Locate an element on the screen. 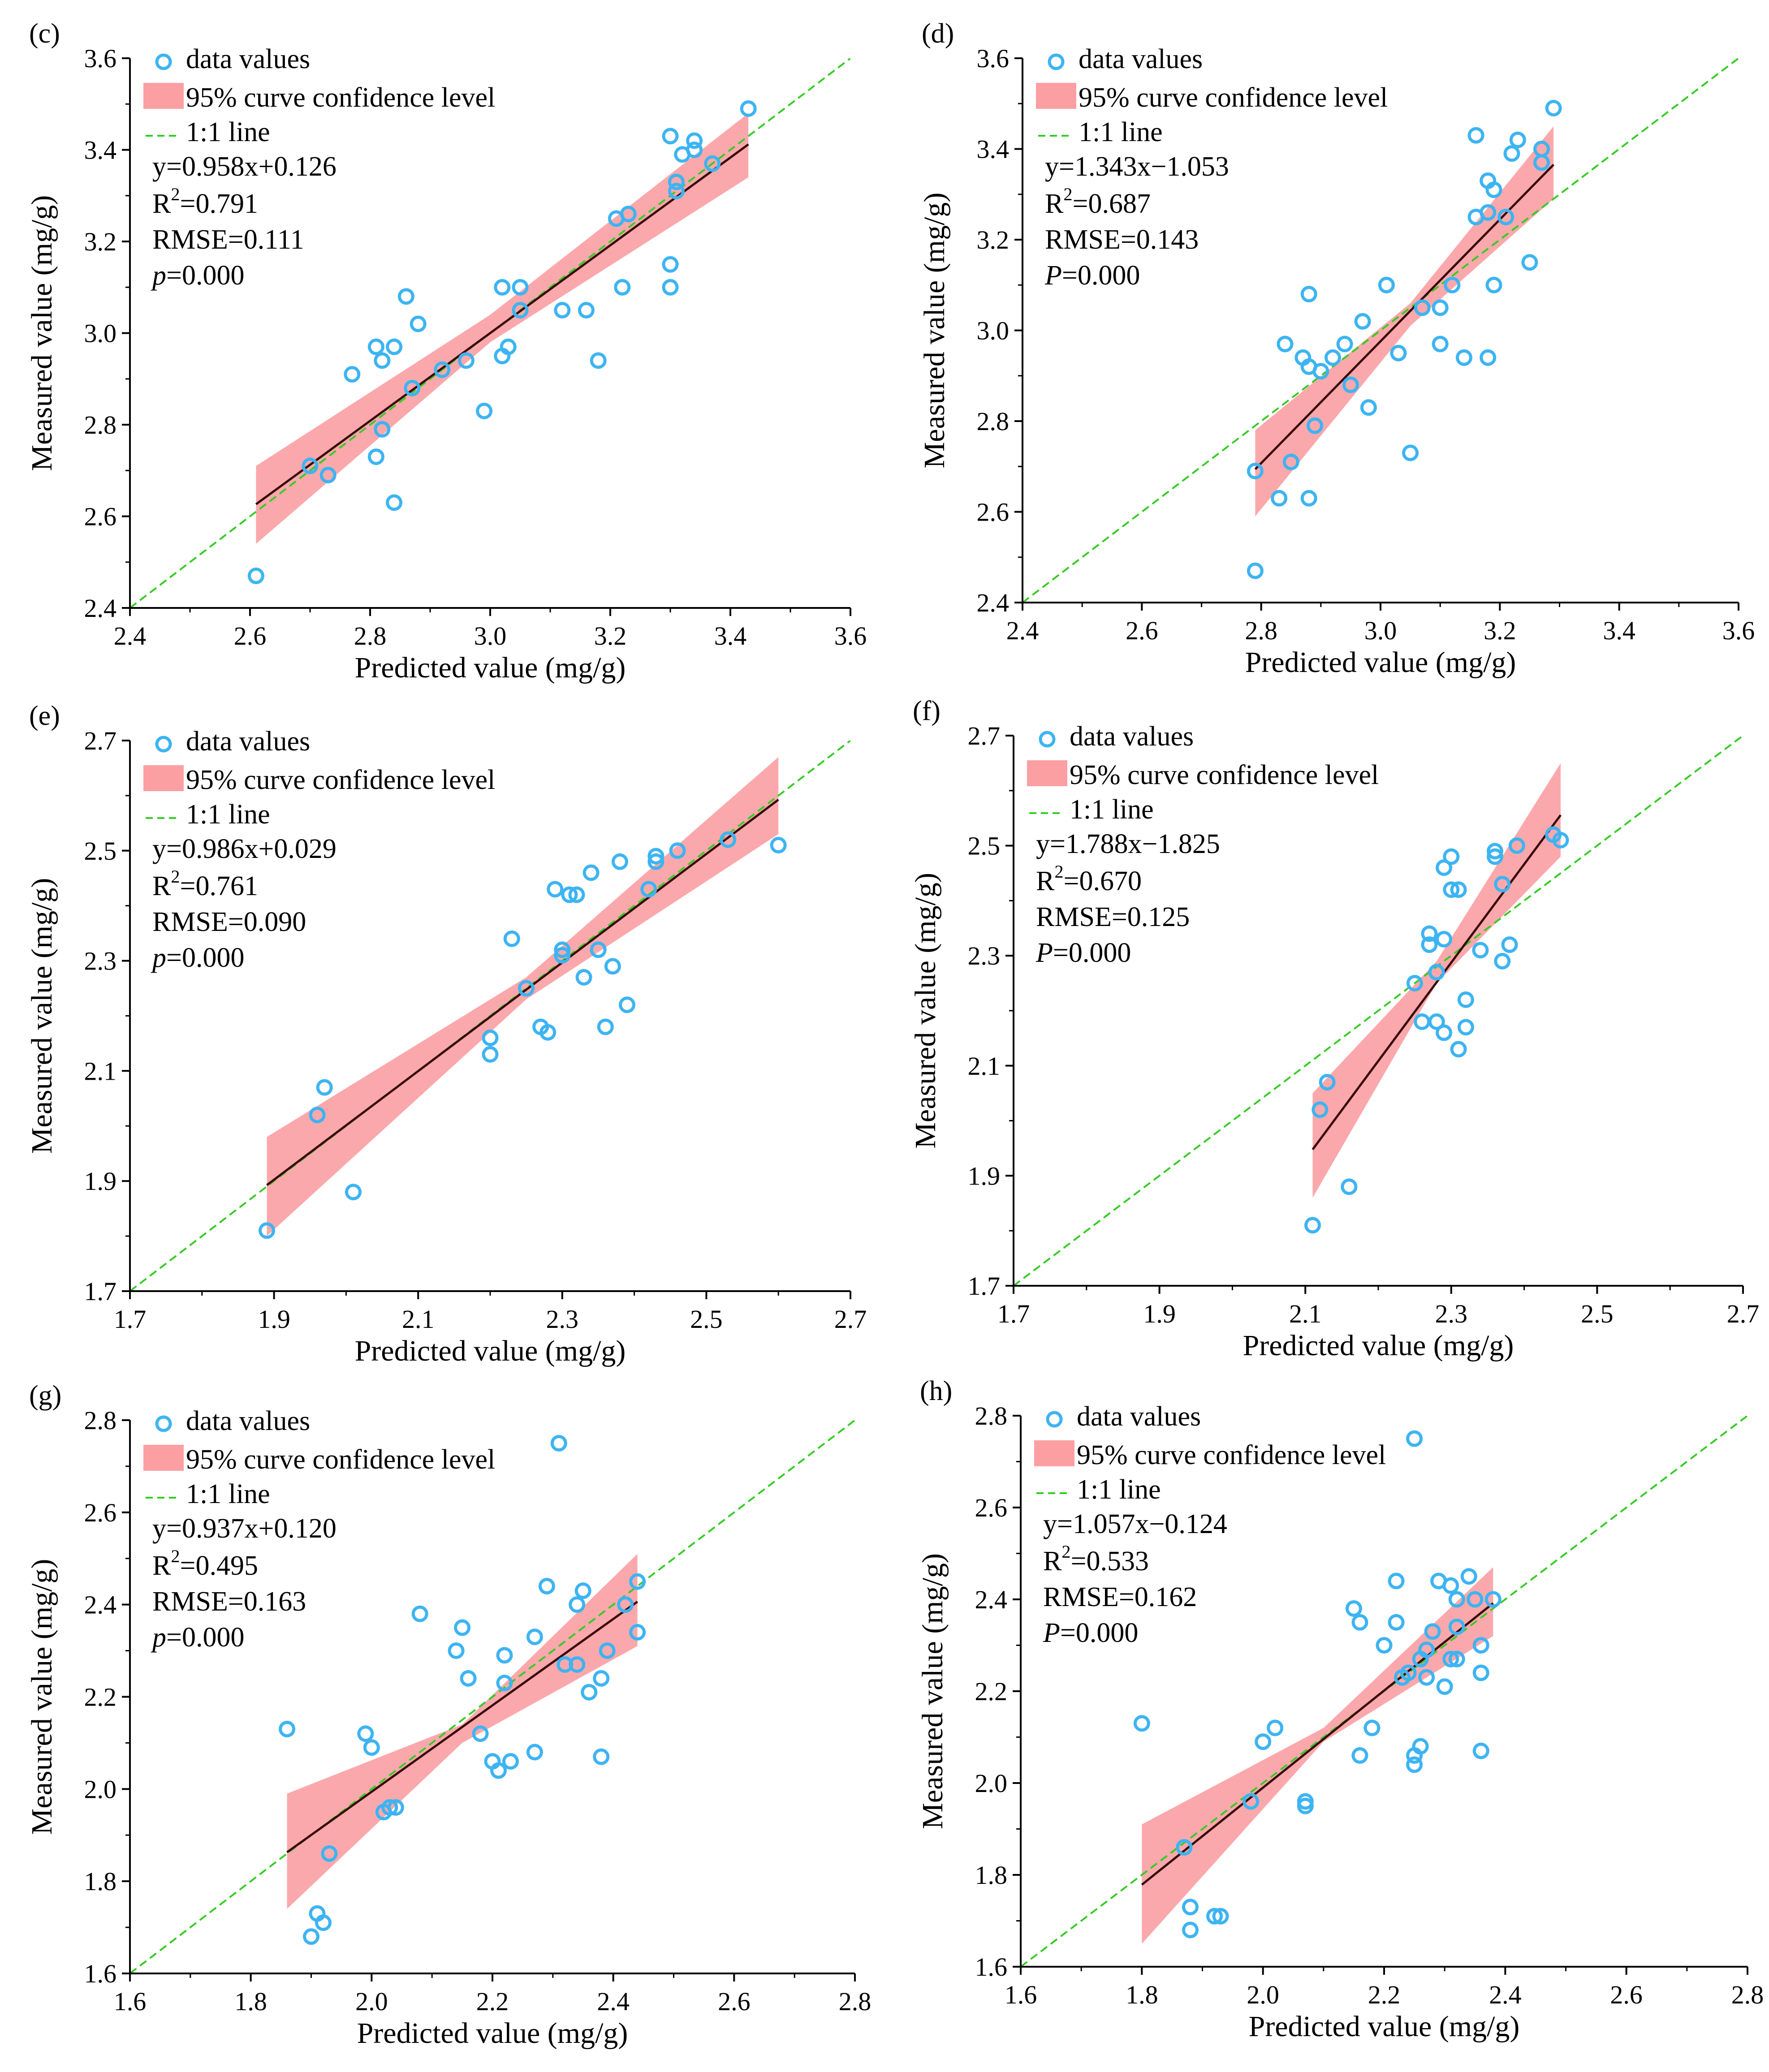 The height and width of the screenshot is (2072, 1769). y-tick-label: 2.1 is located at coordinates (100, 1071).